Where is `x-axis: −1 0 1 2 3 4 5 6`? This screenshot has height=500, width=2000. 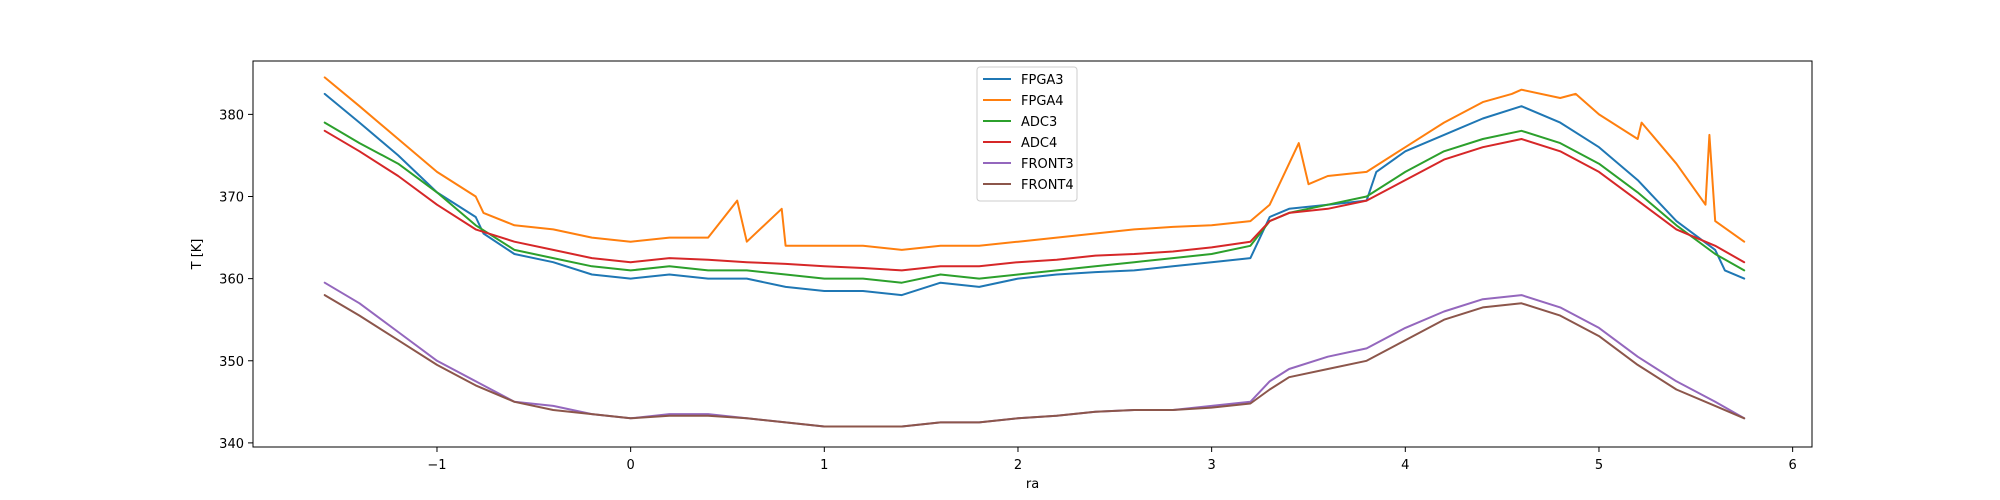
x-axis: −1 0 1 2 3 4 5 6 is located at coordinates (1112, 460).